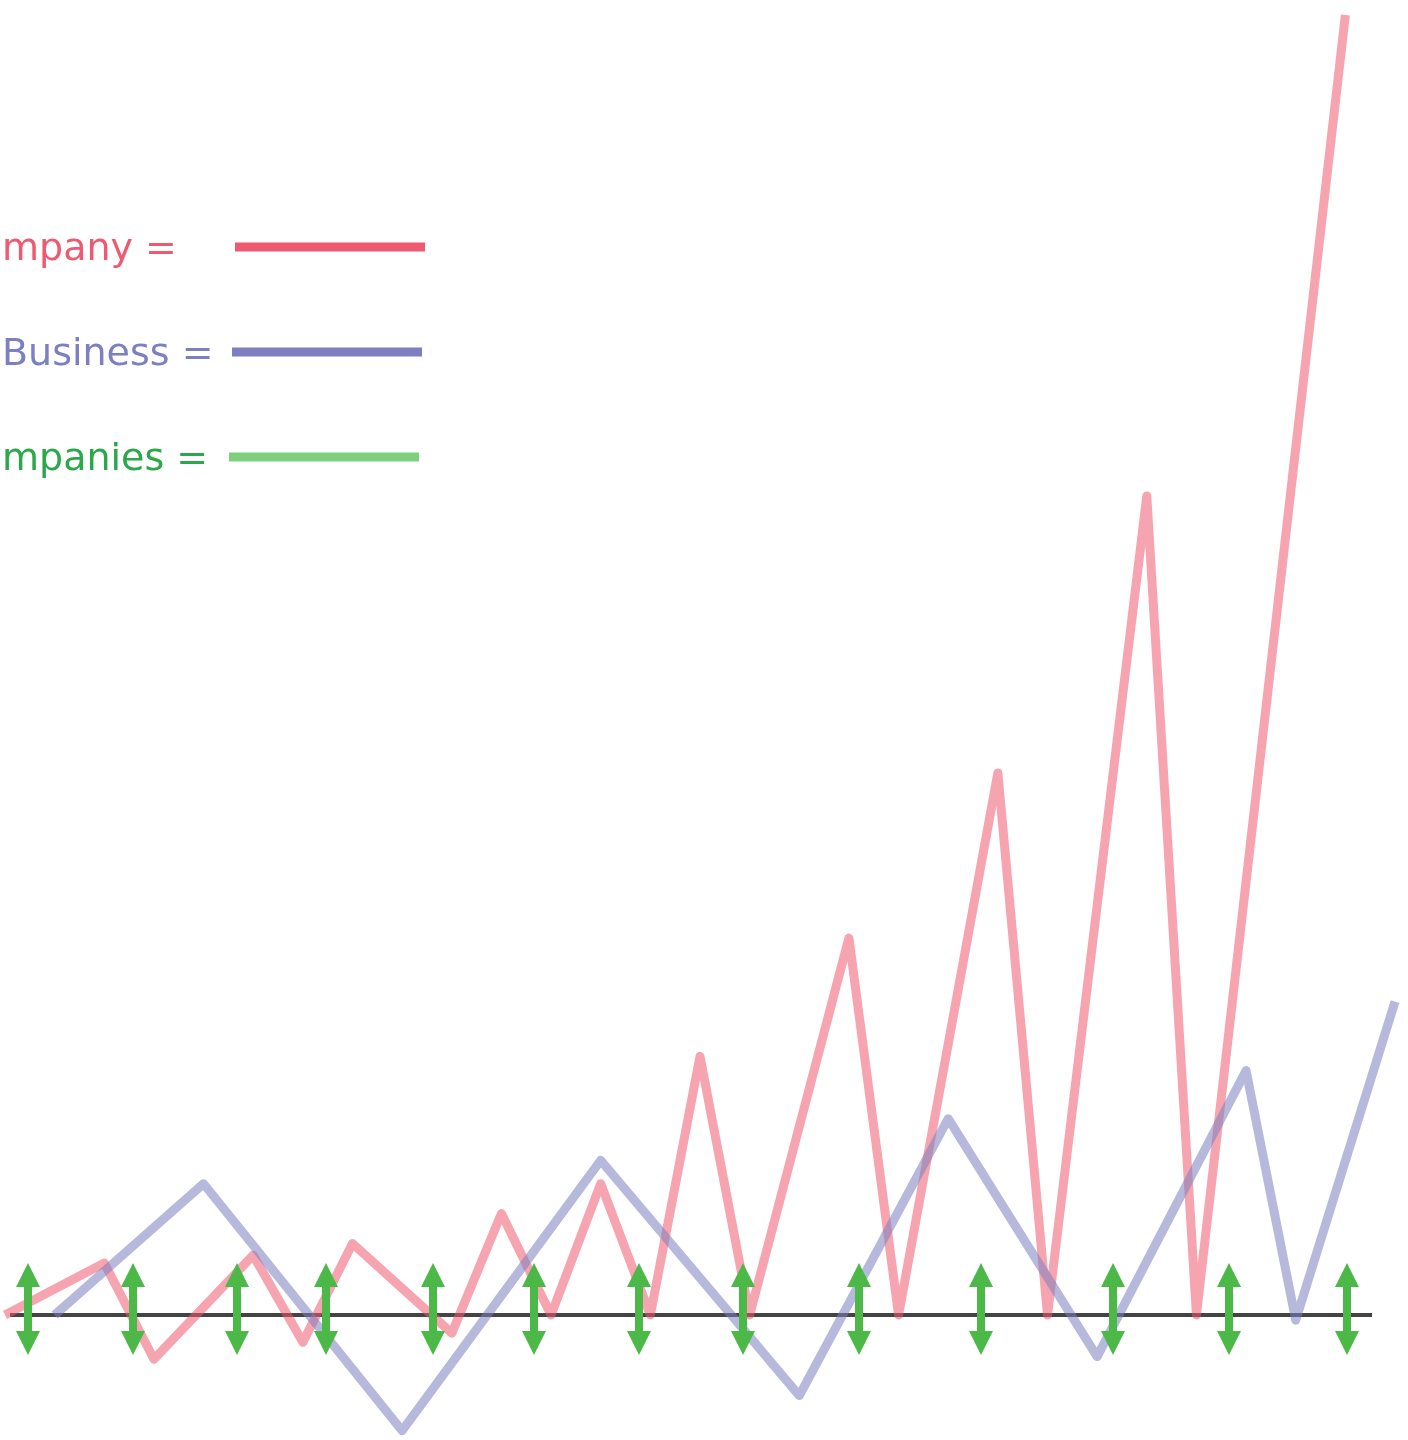 The width and height of the screenshot is (1408, 1440). I want to click on legend-label: mpany =, so click(89, 247).